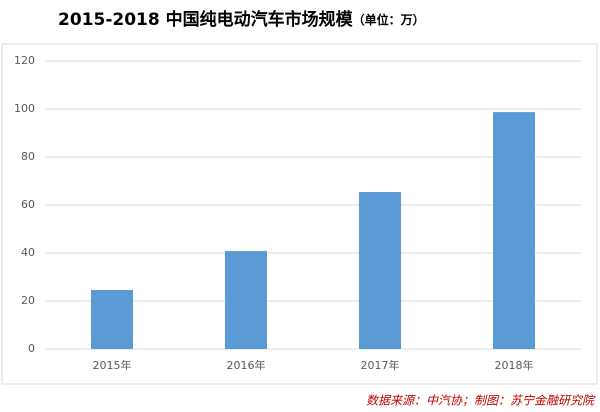 The width and height of the screenshot is (600, 412). Describe the element at coordinates (28, 252) in the screenshot. I see `y-tick-label: 40` at that location.